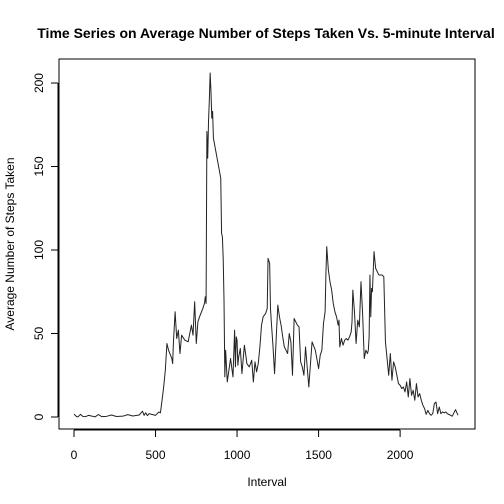 Image resolution: width=504 pixels, height=504 pixels. What do you see at coordinates (39, 166) in the screenshot?
I see `y-tick-label: 150` at bounding box center [39, 166].